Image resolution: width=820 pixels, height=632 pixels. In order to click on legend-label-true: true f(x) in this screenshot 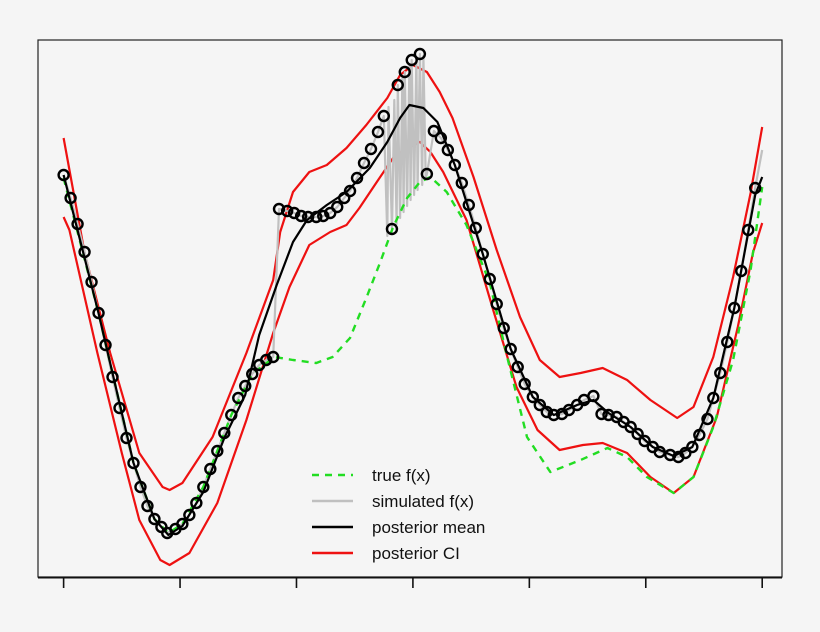, I will do `click(401, 475)`.